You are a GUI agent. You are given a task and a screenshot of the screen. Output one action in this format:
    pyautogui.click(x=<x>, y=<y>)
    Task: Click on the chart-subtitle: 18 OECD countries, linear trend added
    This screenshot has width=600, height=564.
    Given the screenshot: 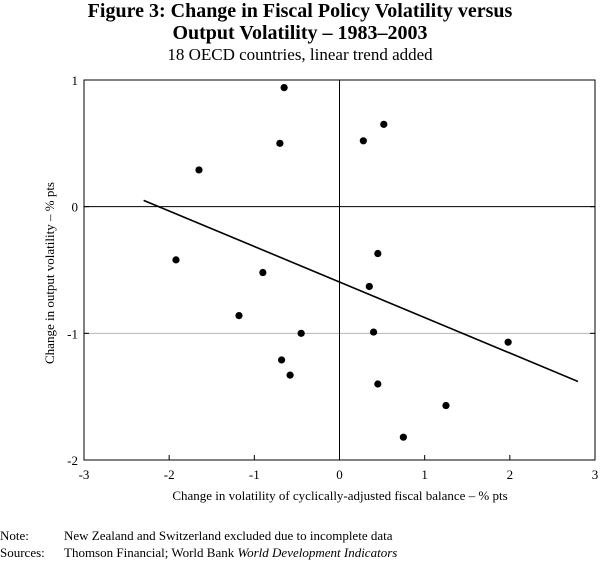 What is the action you would take?
    pyautogui.click(x=300, y=54)
    